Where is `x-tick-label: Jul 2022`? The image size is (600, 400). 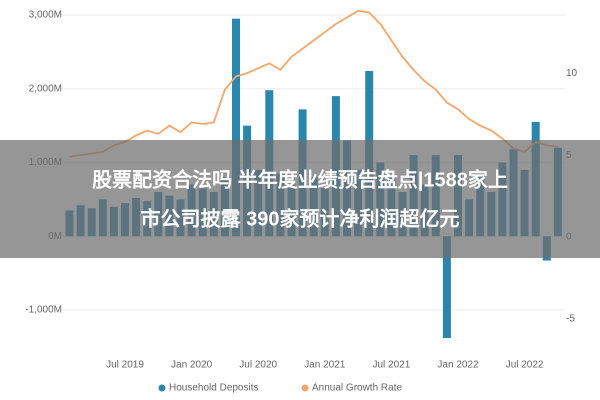
x-tick-label: Jul 2022 is located at coordinates (525, 365).